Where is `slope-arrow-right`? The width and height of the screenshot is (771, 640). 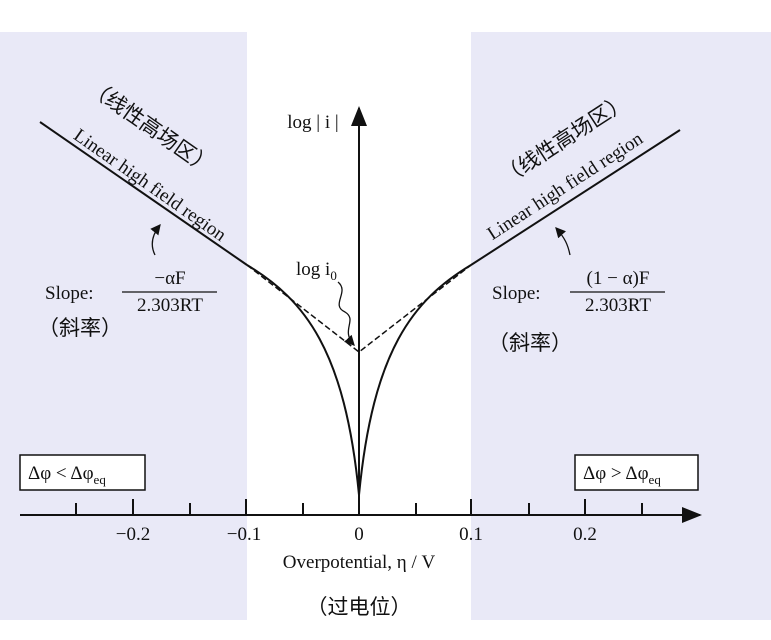 slope-arrow-right is located at coordinates (563, 241).